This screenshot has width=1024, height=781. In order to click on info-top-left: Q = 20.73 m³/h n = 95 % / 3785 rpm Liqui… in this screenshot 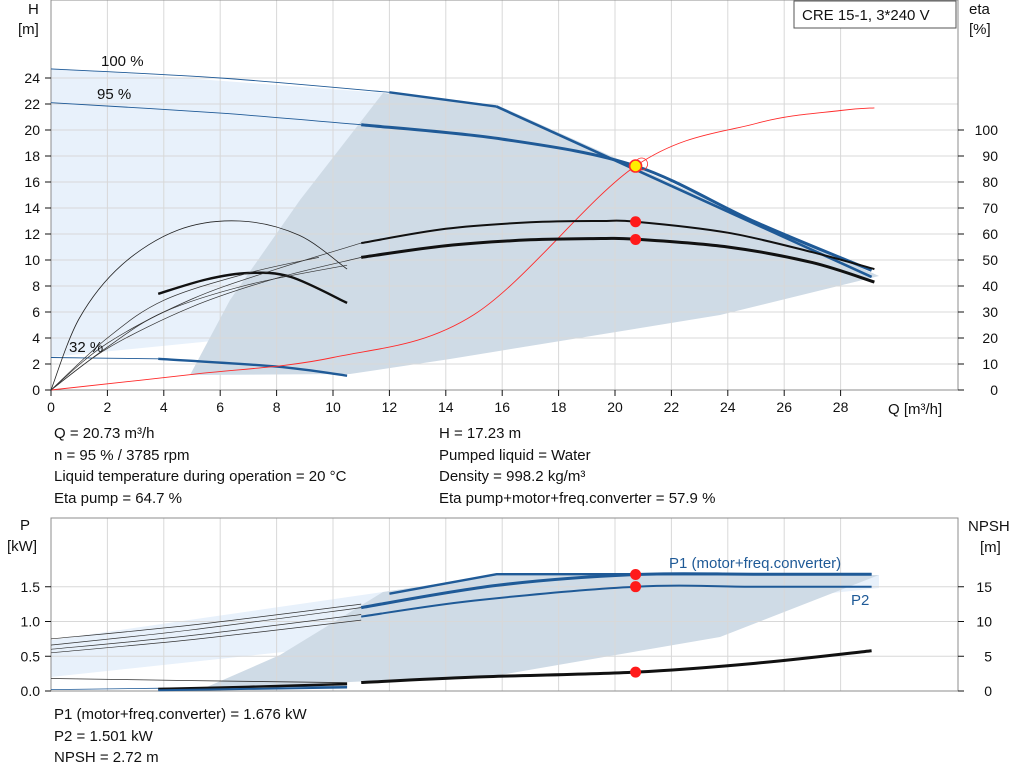, I will do `click(200, 466)`.